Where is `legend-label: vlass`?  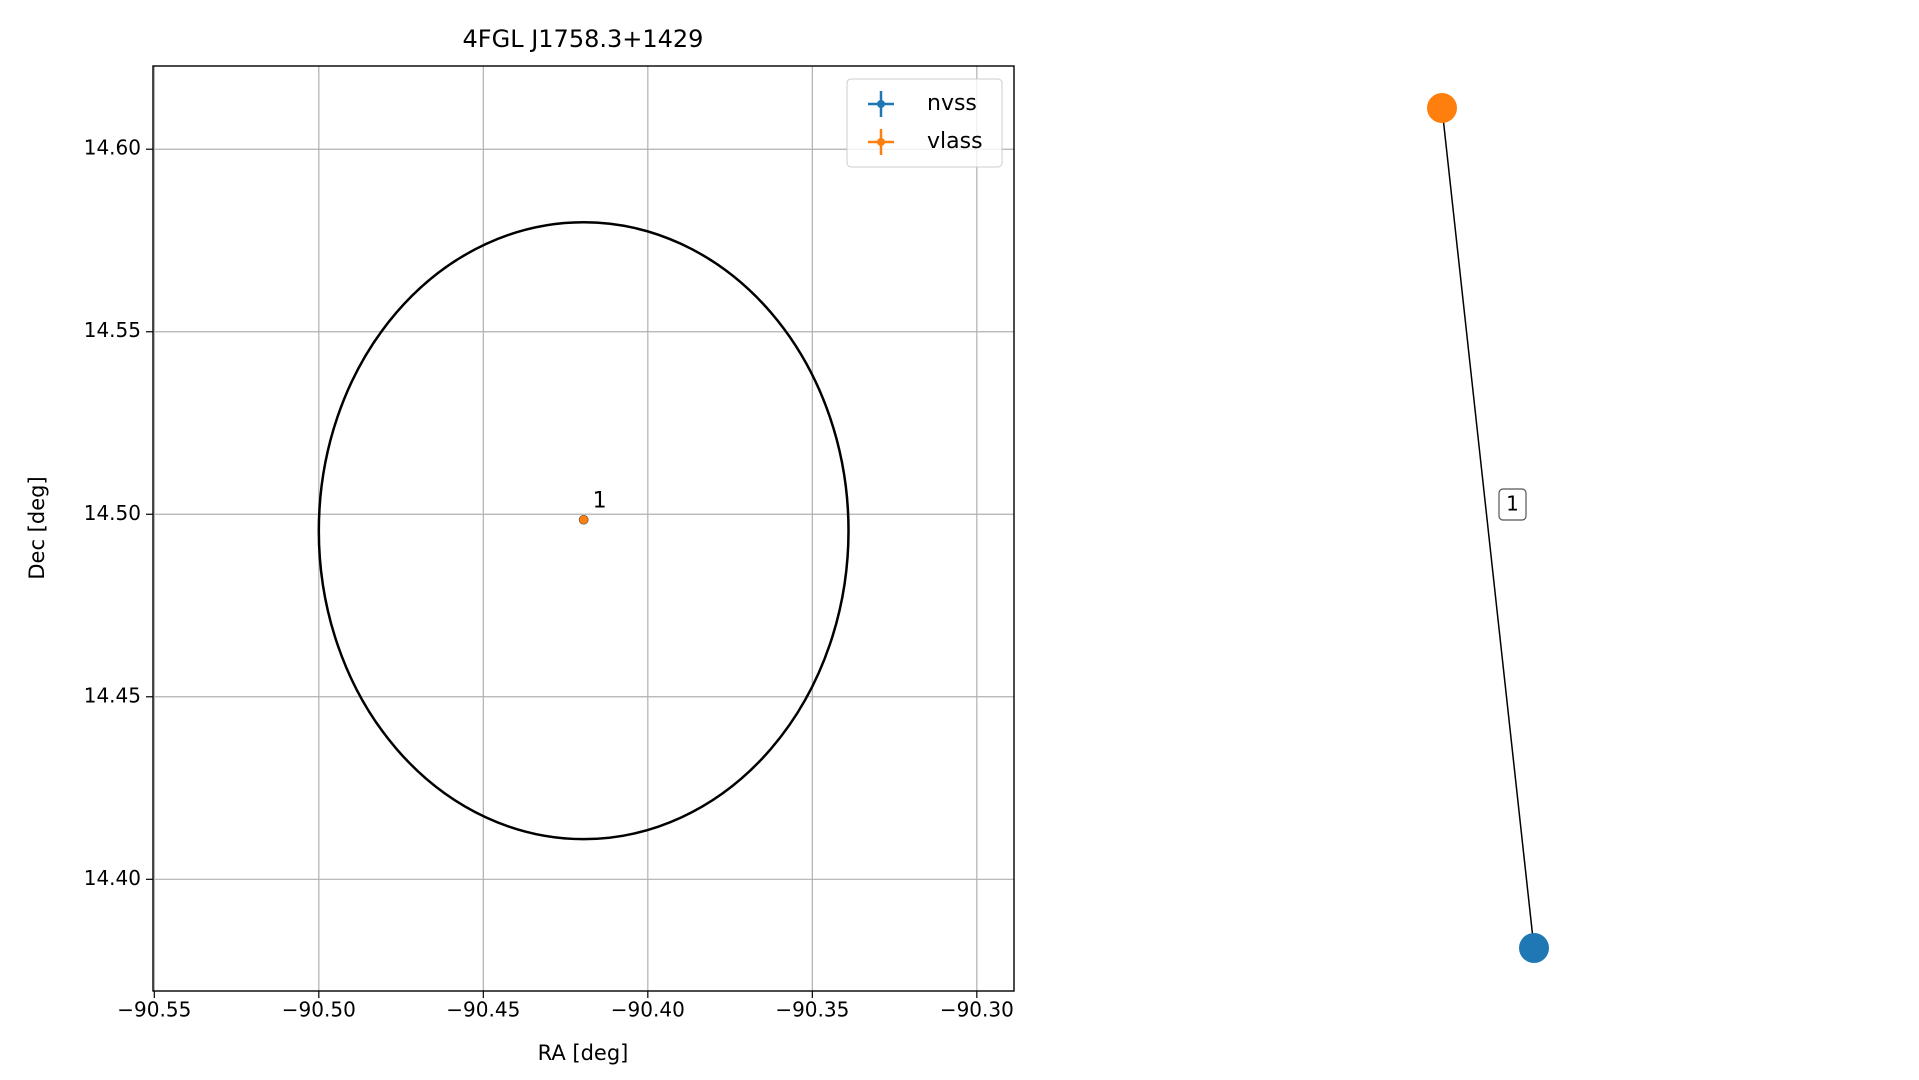 legend-label: vlass is located at coordinates (955, 141).